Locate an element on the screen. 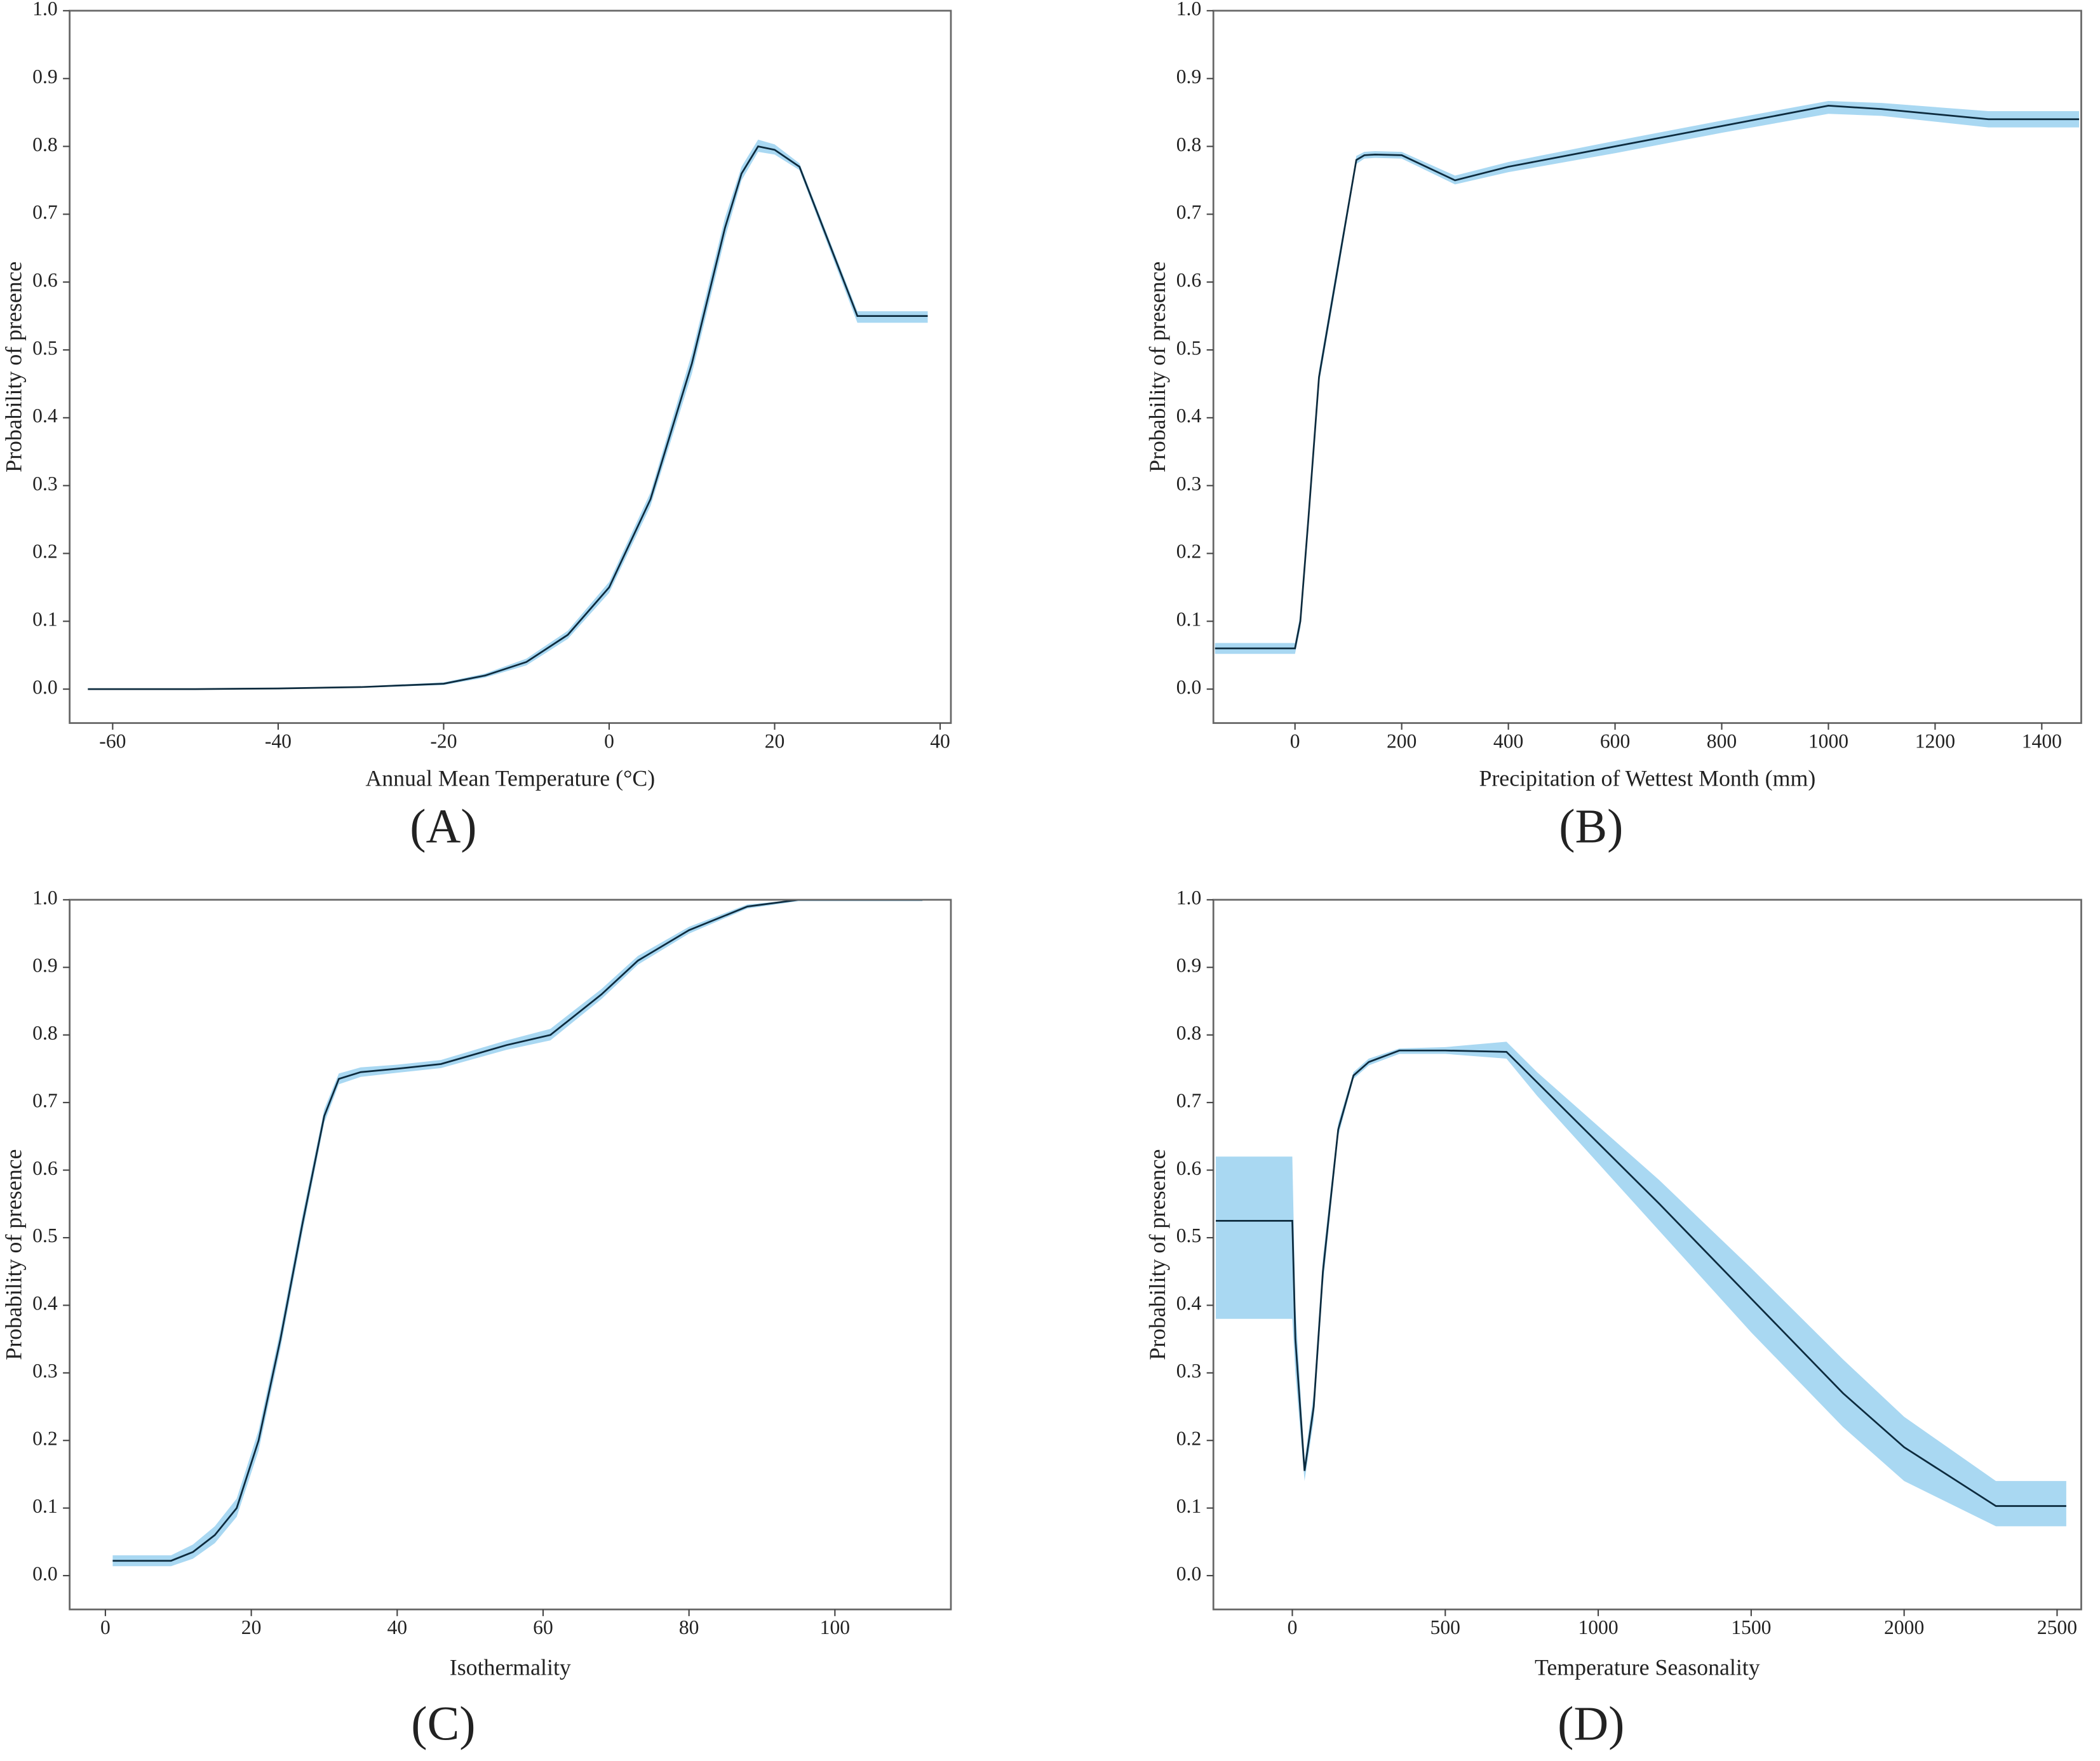  x-tick-label: 100 is located at coordinates (835, 1627).